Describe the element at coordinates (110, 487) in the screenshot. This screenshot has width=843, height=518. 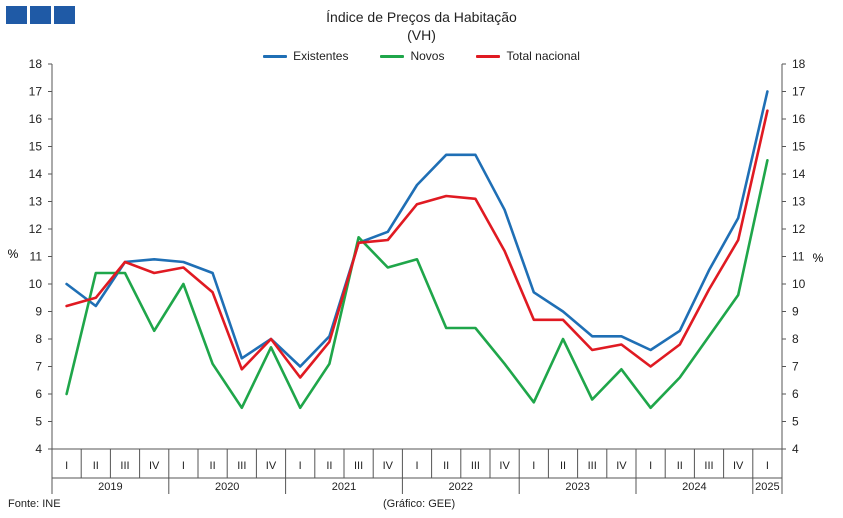
I see `year-label: 2019` at that location.